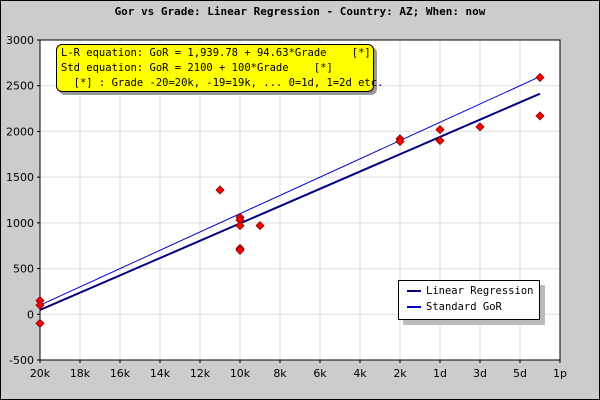 The width and height of the screenshot is (600, 400). I want to click on x-tick-label: 3d, so click(480, 373).